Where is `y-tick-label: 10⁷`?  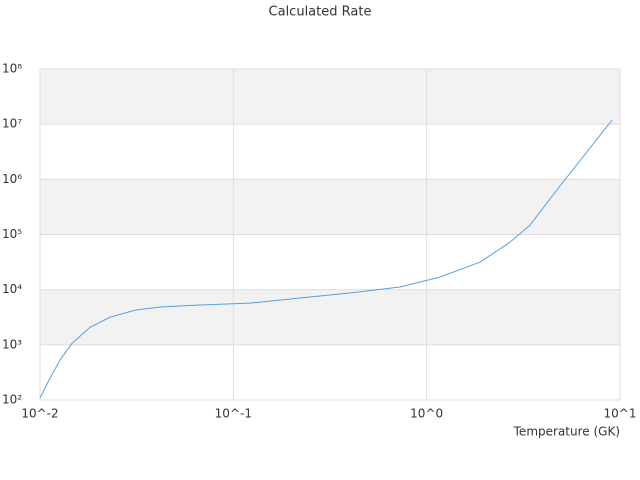
y-tick-label: 10⁷ is located at coordinates (12, 124).